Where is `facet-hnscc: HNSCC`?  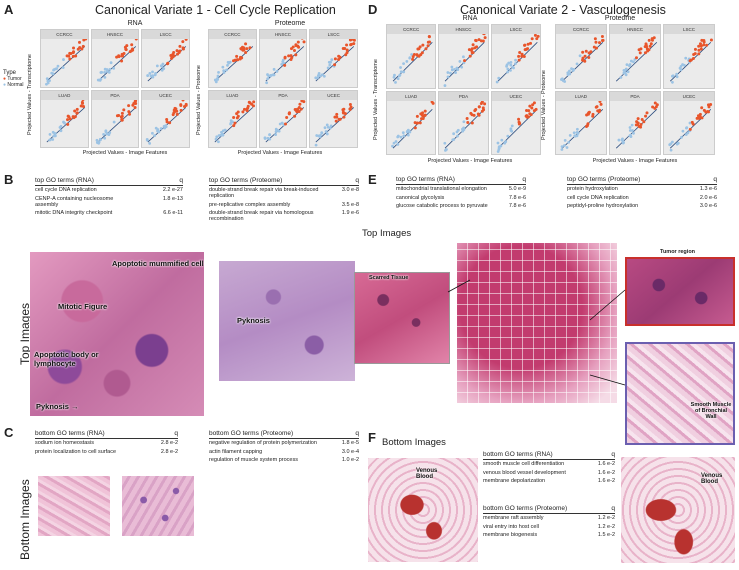 facet-hnscc: HNSCC is located at coordinates (283, 58).